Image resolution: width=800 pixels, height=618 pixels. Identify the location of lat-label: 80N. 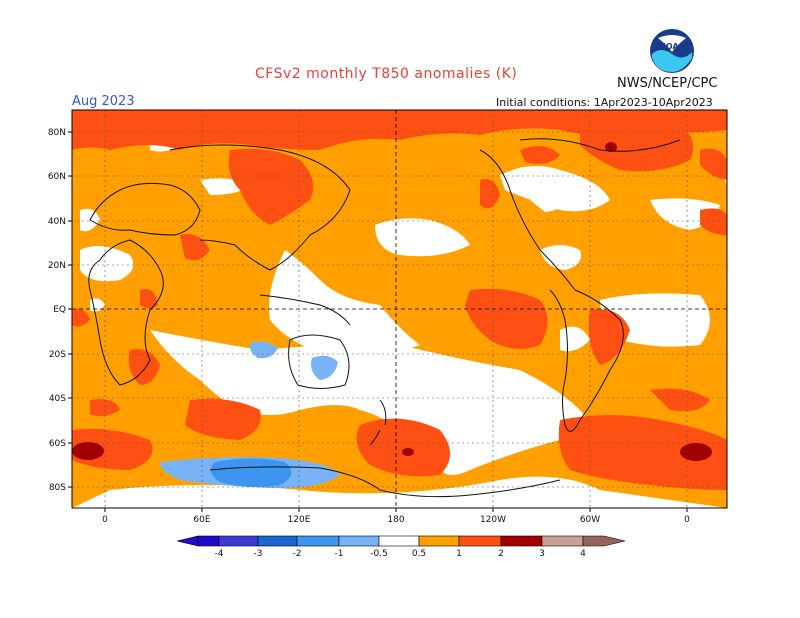
(57, 133).